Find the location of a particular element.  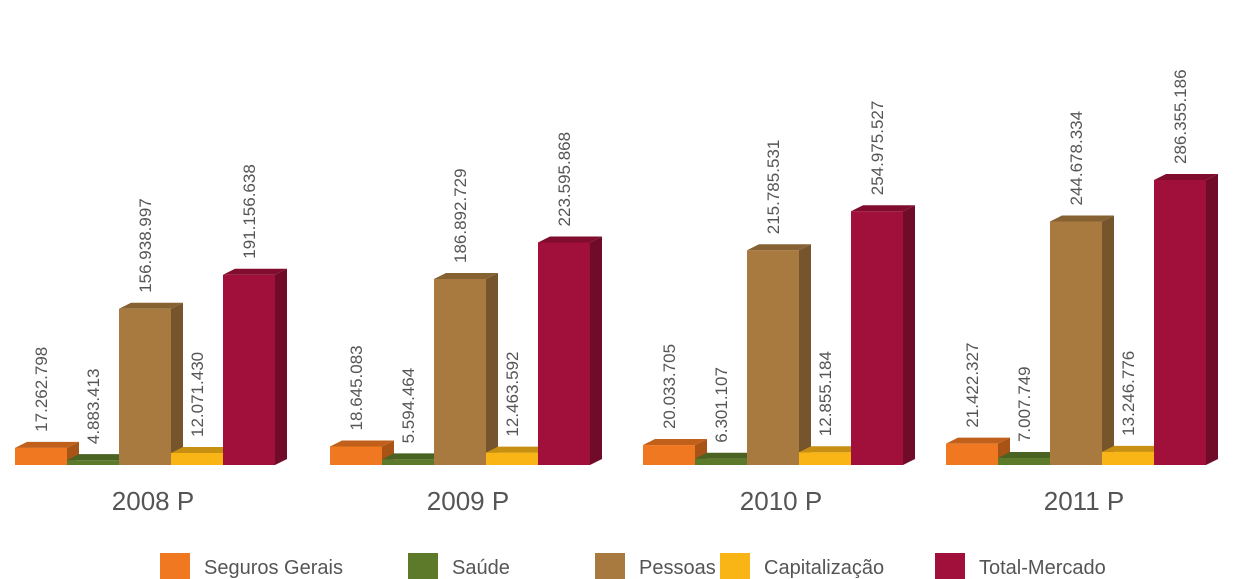

legend-label: Pessoas is located at coordinates (677, 568).